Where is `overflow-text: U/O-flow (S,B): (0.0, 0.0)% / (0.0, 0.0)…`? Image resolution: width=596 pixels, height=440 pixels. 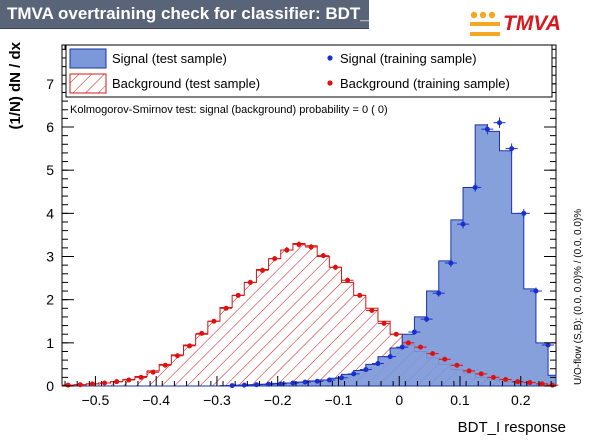
overflow-text: U/O-flow (S,B): (0.0, 0.0)% / (0.0, 0.0)… is located at coordinates (578, 297).